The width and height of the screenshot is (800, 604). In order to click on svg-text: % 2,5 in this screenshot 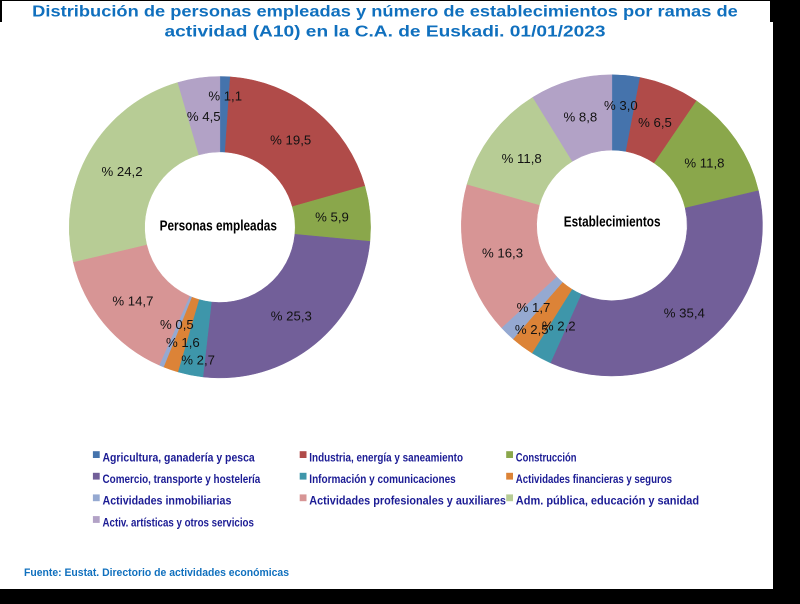, I will do `click(532, 329)`.